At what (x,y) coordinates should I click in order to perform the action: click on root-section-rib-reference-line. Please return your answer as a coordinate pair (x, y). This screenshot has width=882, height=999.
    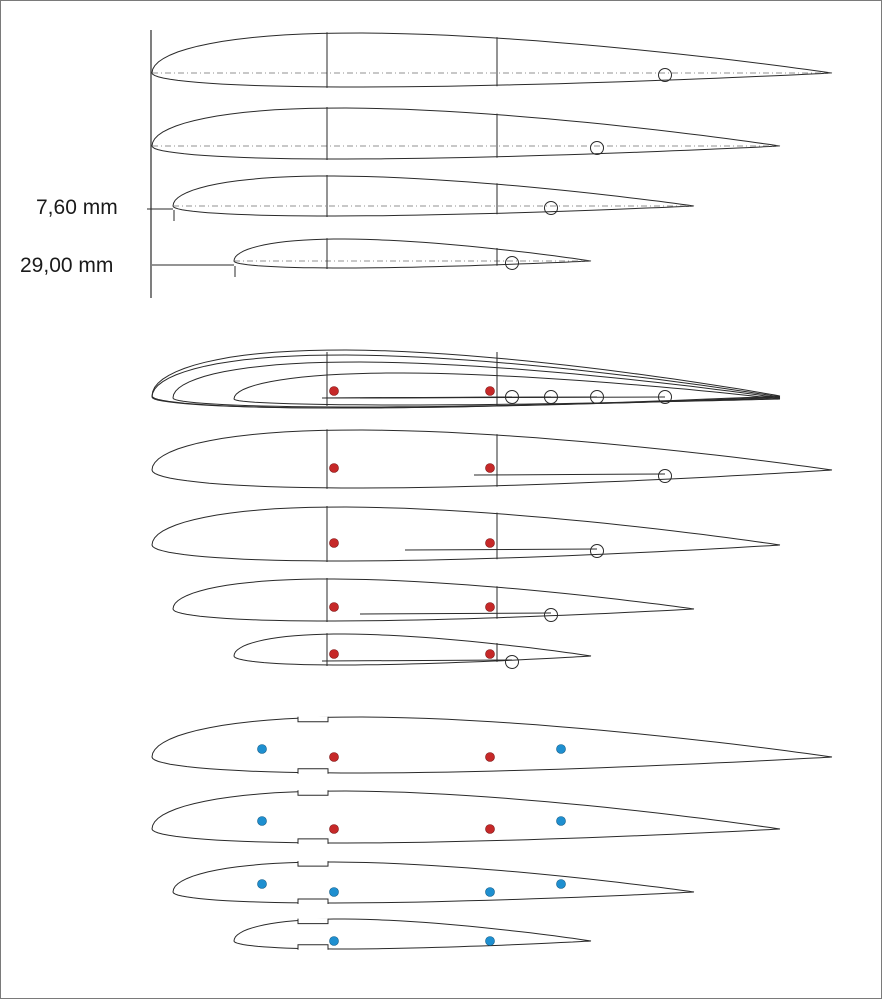
    Looking at the image, I should click on (569, 474).